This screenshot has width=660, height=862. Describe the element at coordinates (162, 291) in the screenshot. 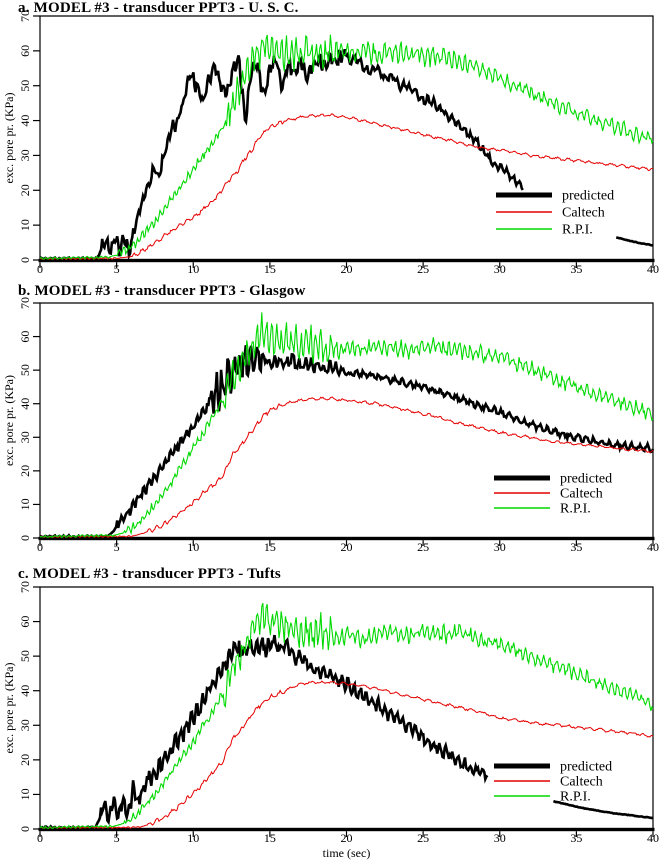

I see `chart-b-title: b. MODEL #3 - transducer PPT3 - Glasgow` at that location.